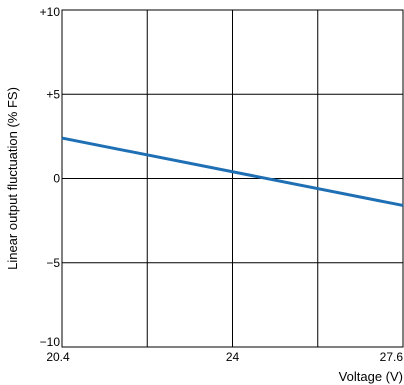 This screenshot has height=385, width=404. Describe the element at coordinates (224, 357) in the screenshot. I see `x-tick-labels: 20.4 24 27.6` at that location.